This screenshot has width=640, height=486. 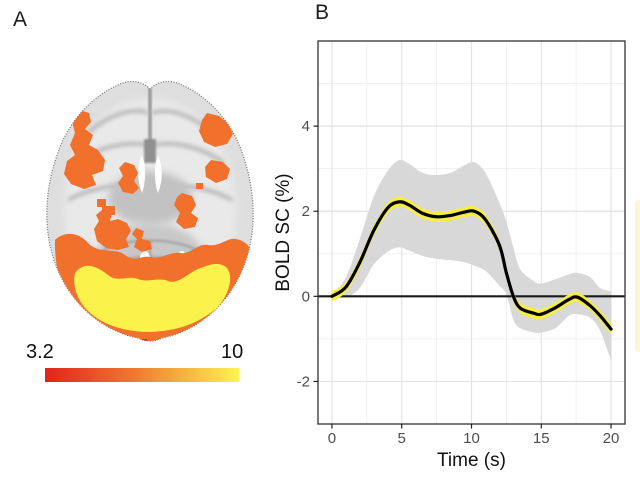 I want to click on cropped-panel-edge, so click(x=637, y=276).